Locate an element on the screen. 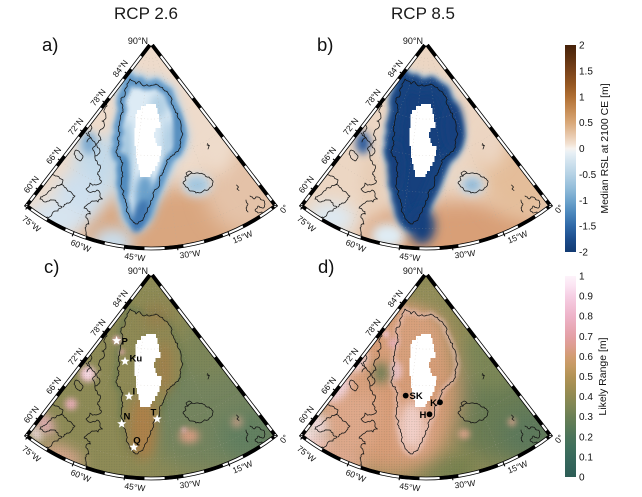 Image resolution: width=642 pixels, height=497 pixels. svg-text: a) is located at coordinates (50, 44).